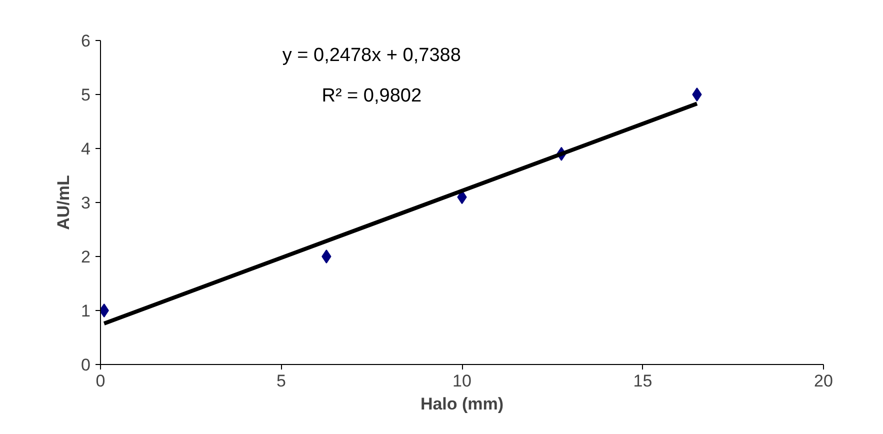 This screenshot has width=883, height=434. What do you see at coordinates (86, 149) in the screenshot?
I see `y-tick-label: 4` at bounding box center [86, 149].